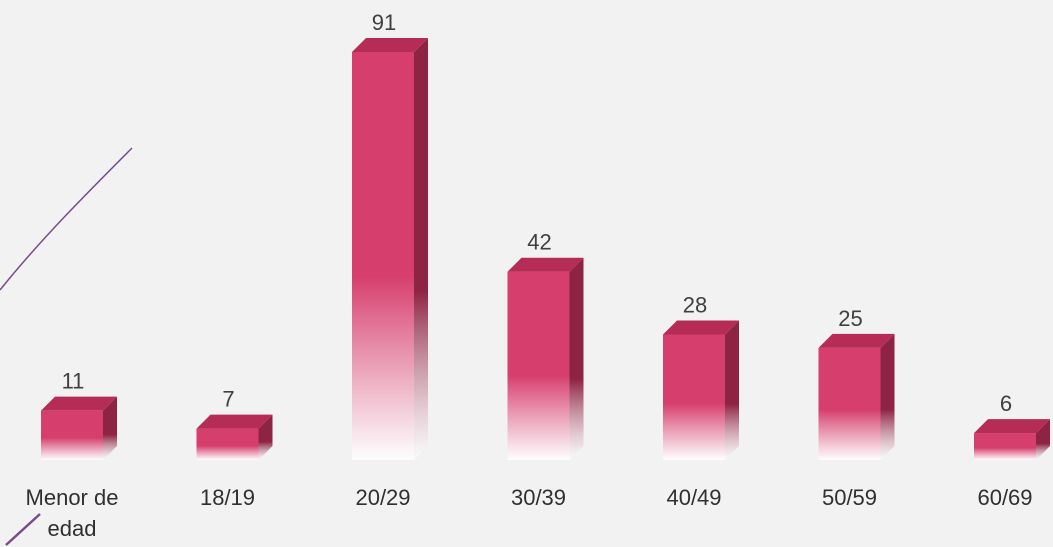 The width and height of the screenshot is (1053, 547). I want to click on x-tick-label: 20/29, so click(382, 497).